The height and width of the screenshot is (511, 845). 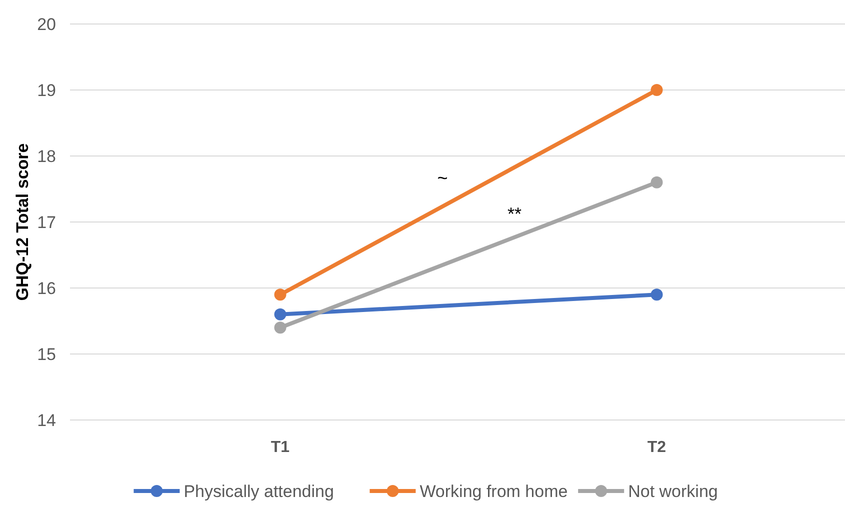 What do you see at coordinates (673, 491) in the screenshot?
I see `legend-label: Not working` at bounding box center [673, 491].